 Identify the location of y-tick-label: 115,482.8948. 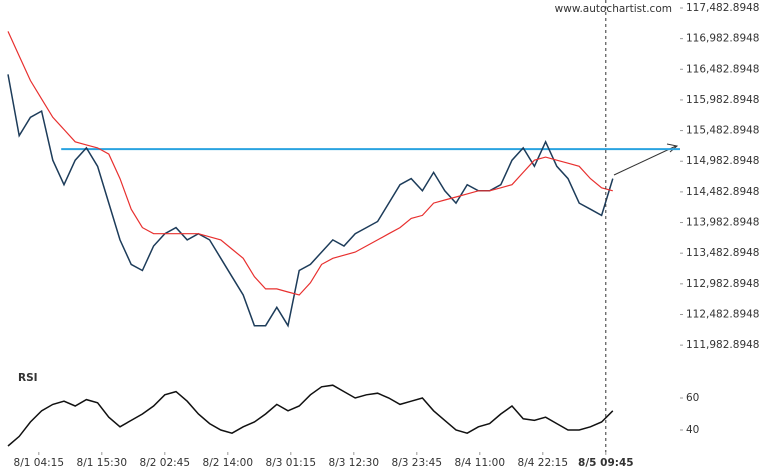
(722, 131).